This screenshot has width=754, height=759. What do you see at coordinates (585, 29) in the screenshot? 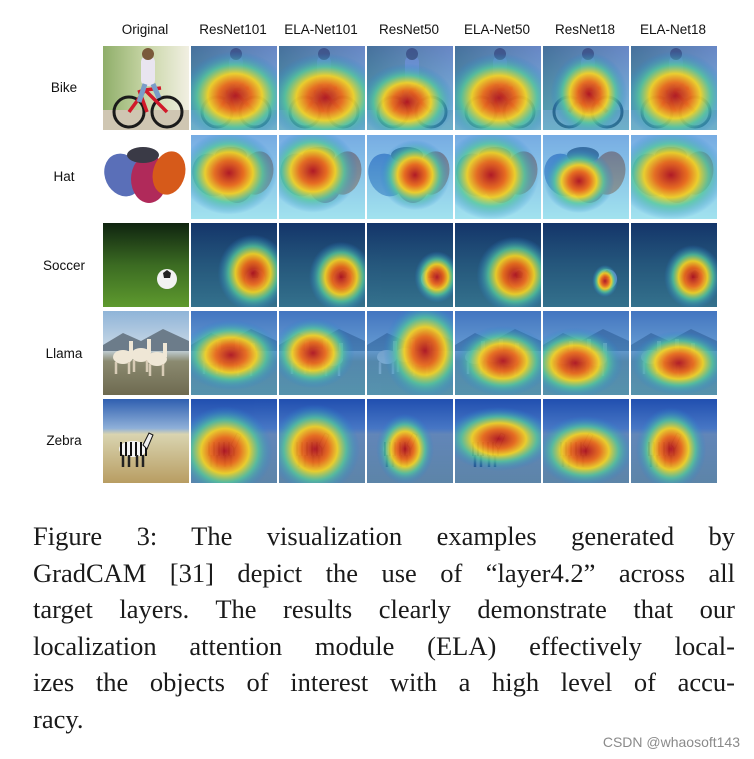
I see `column-header-resnet18: ResNet18` at bounding box center [585, 29].